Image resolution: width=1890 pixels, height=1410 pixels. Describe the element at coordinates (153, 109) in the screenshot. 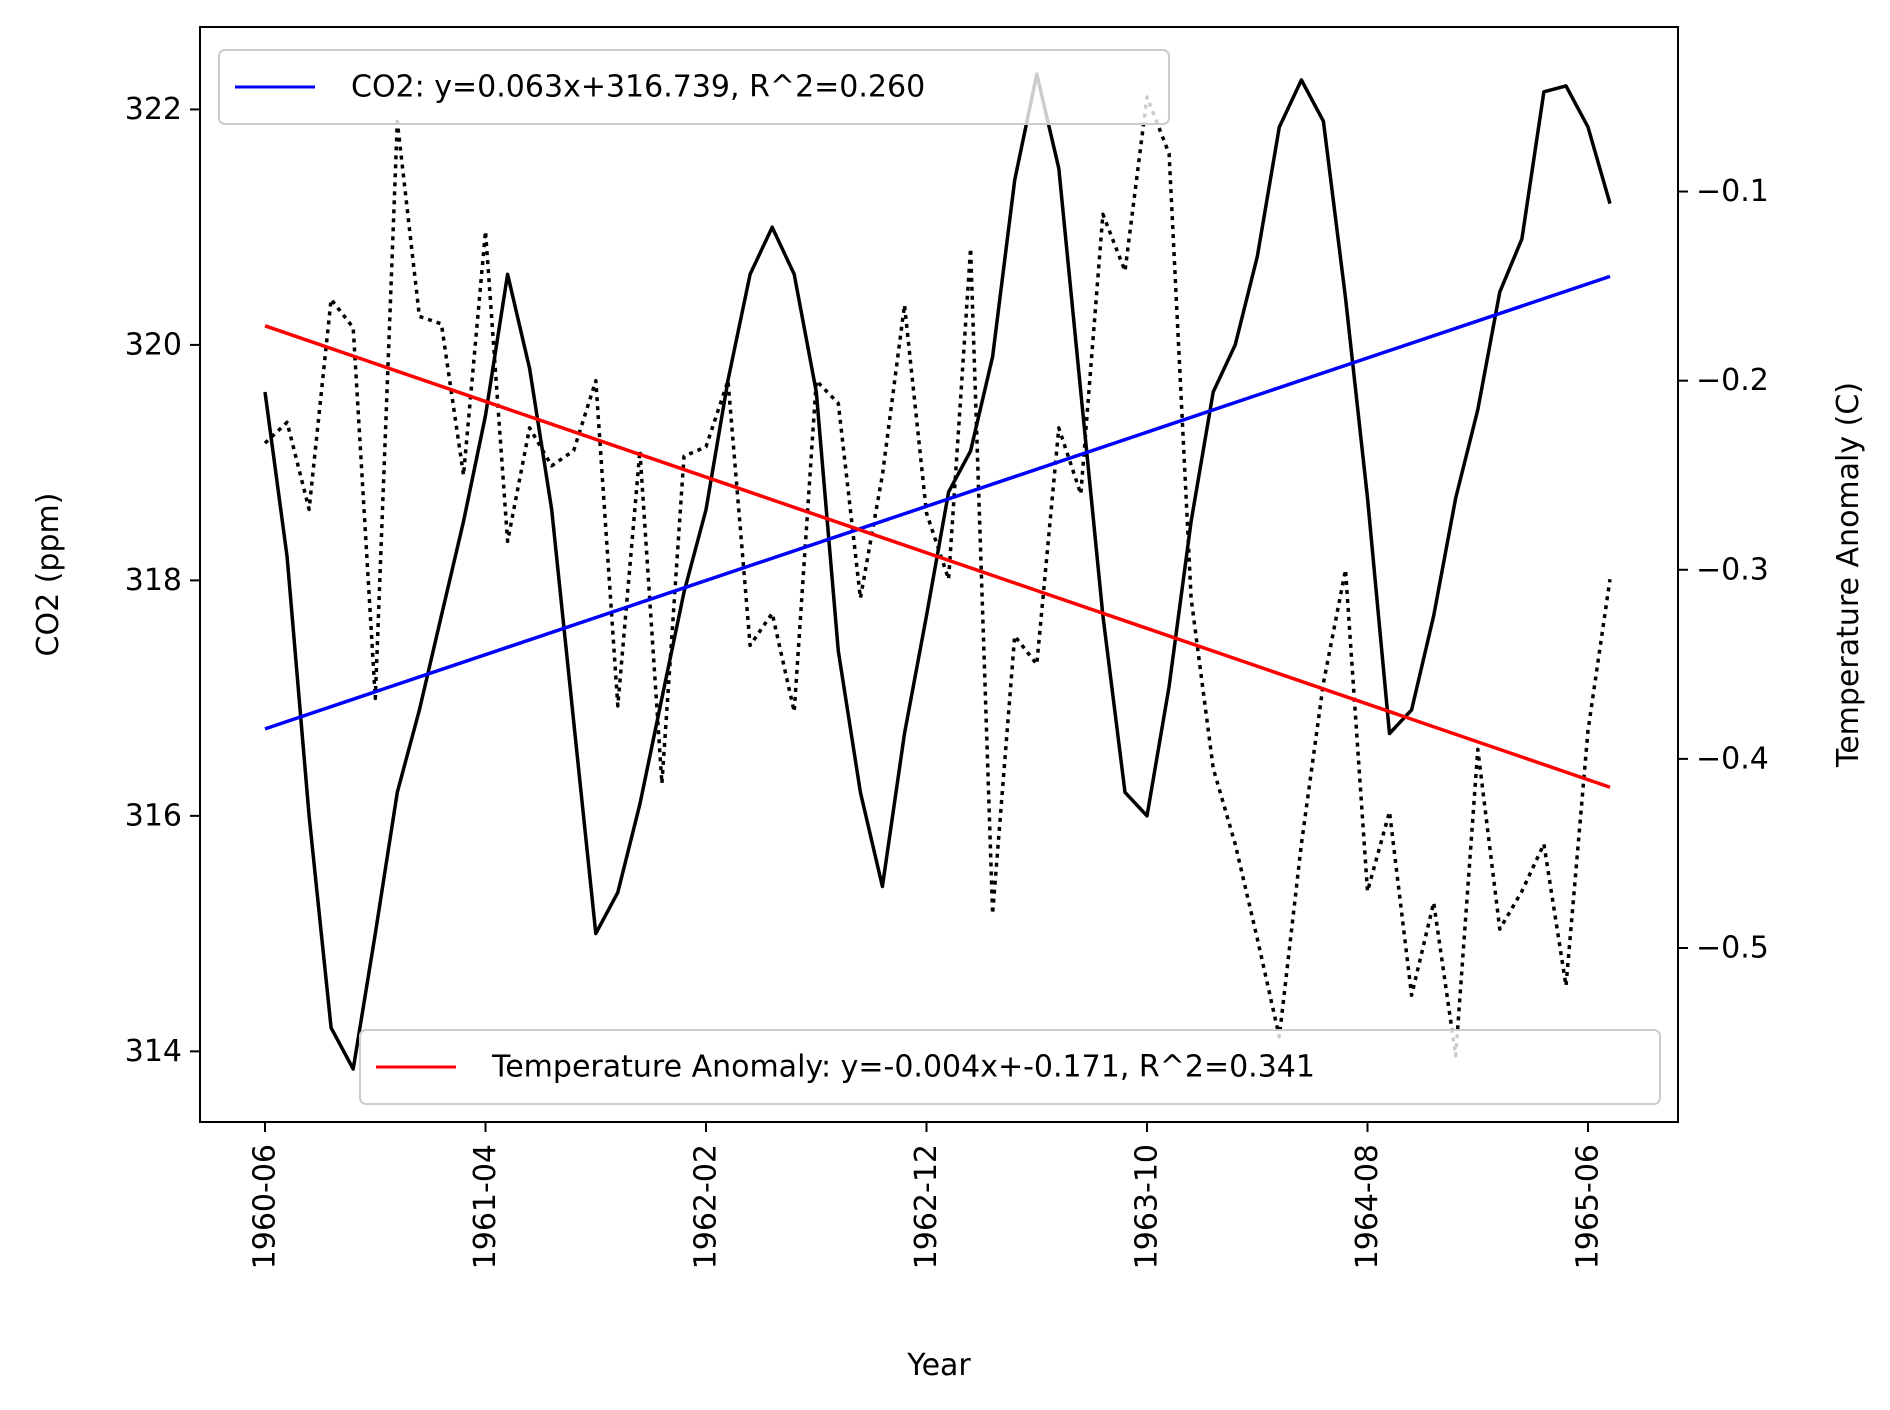

I see `y-left-tick-label: 322` at that location.